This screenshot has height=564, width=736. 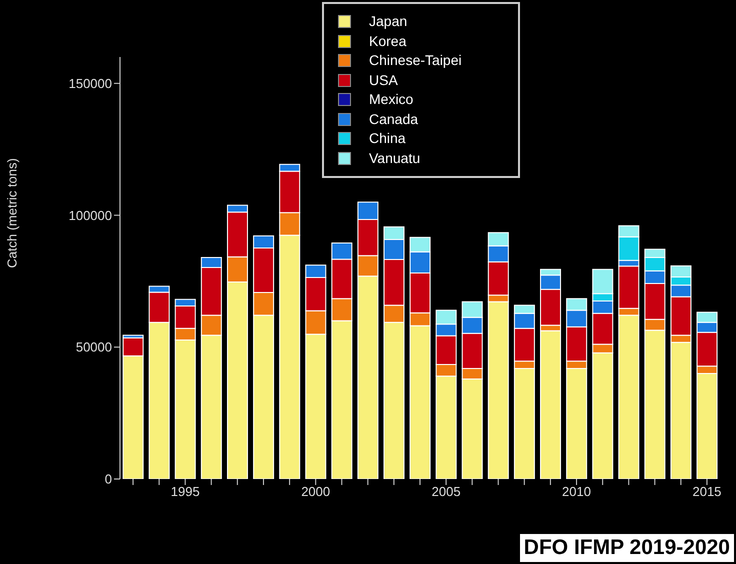 I want to click on y-tick-label: 100000, so click(x=90, y=215).